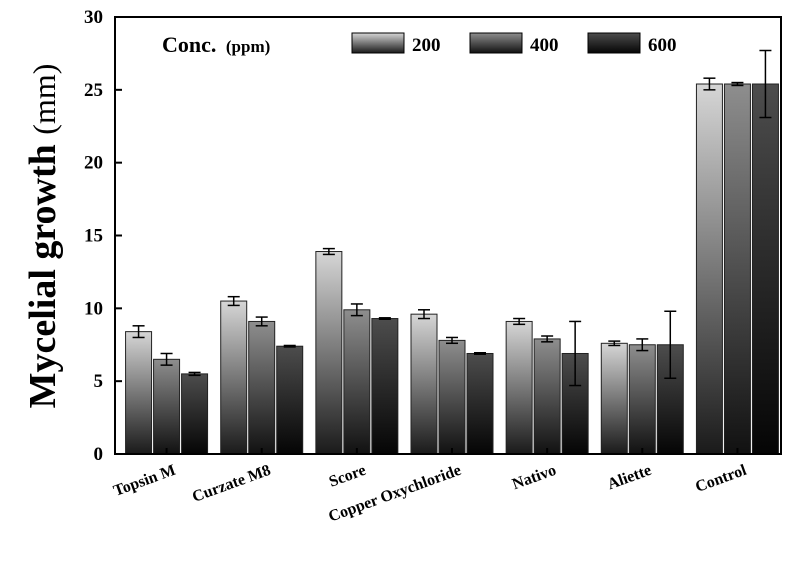  Describe the element at coordinates (231, 484) in the screenshot. I see `x-category-label: Curzate M8` at that location.